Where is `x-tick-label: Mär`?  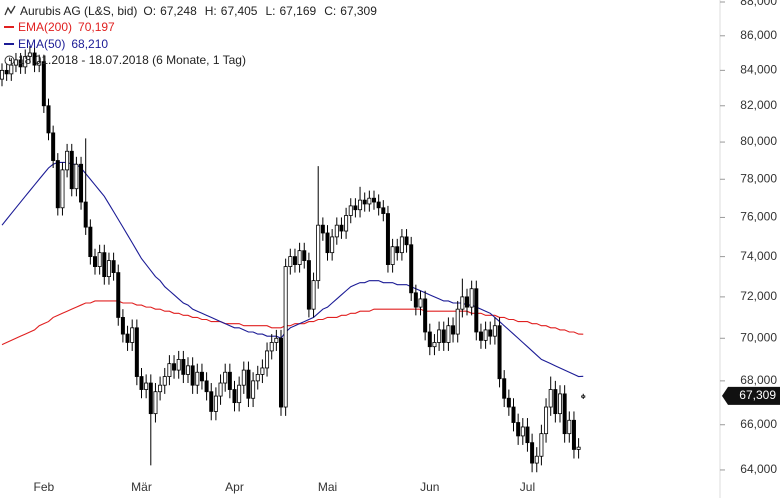 x-tick-label: Mär is located at coordinates (141, 487).